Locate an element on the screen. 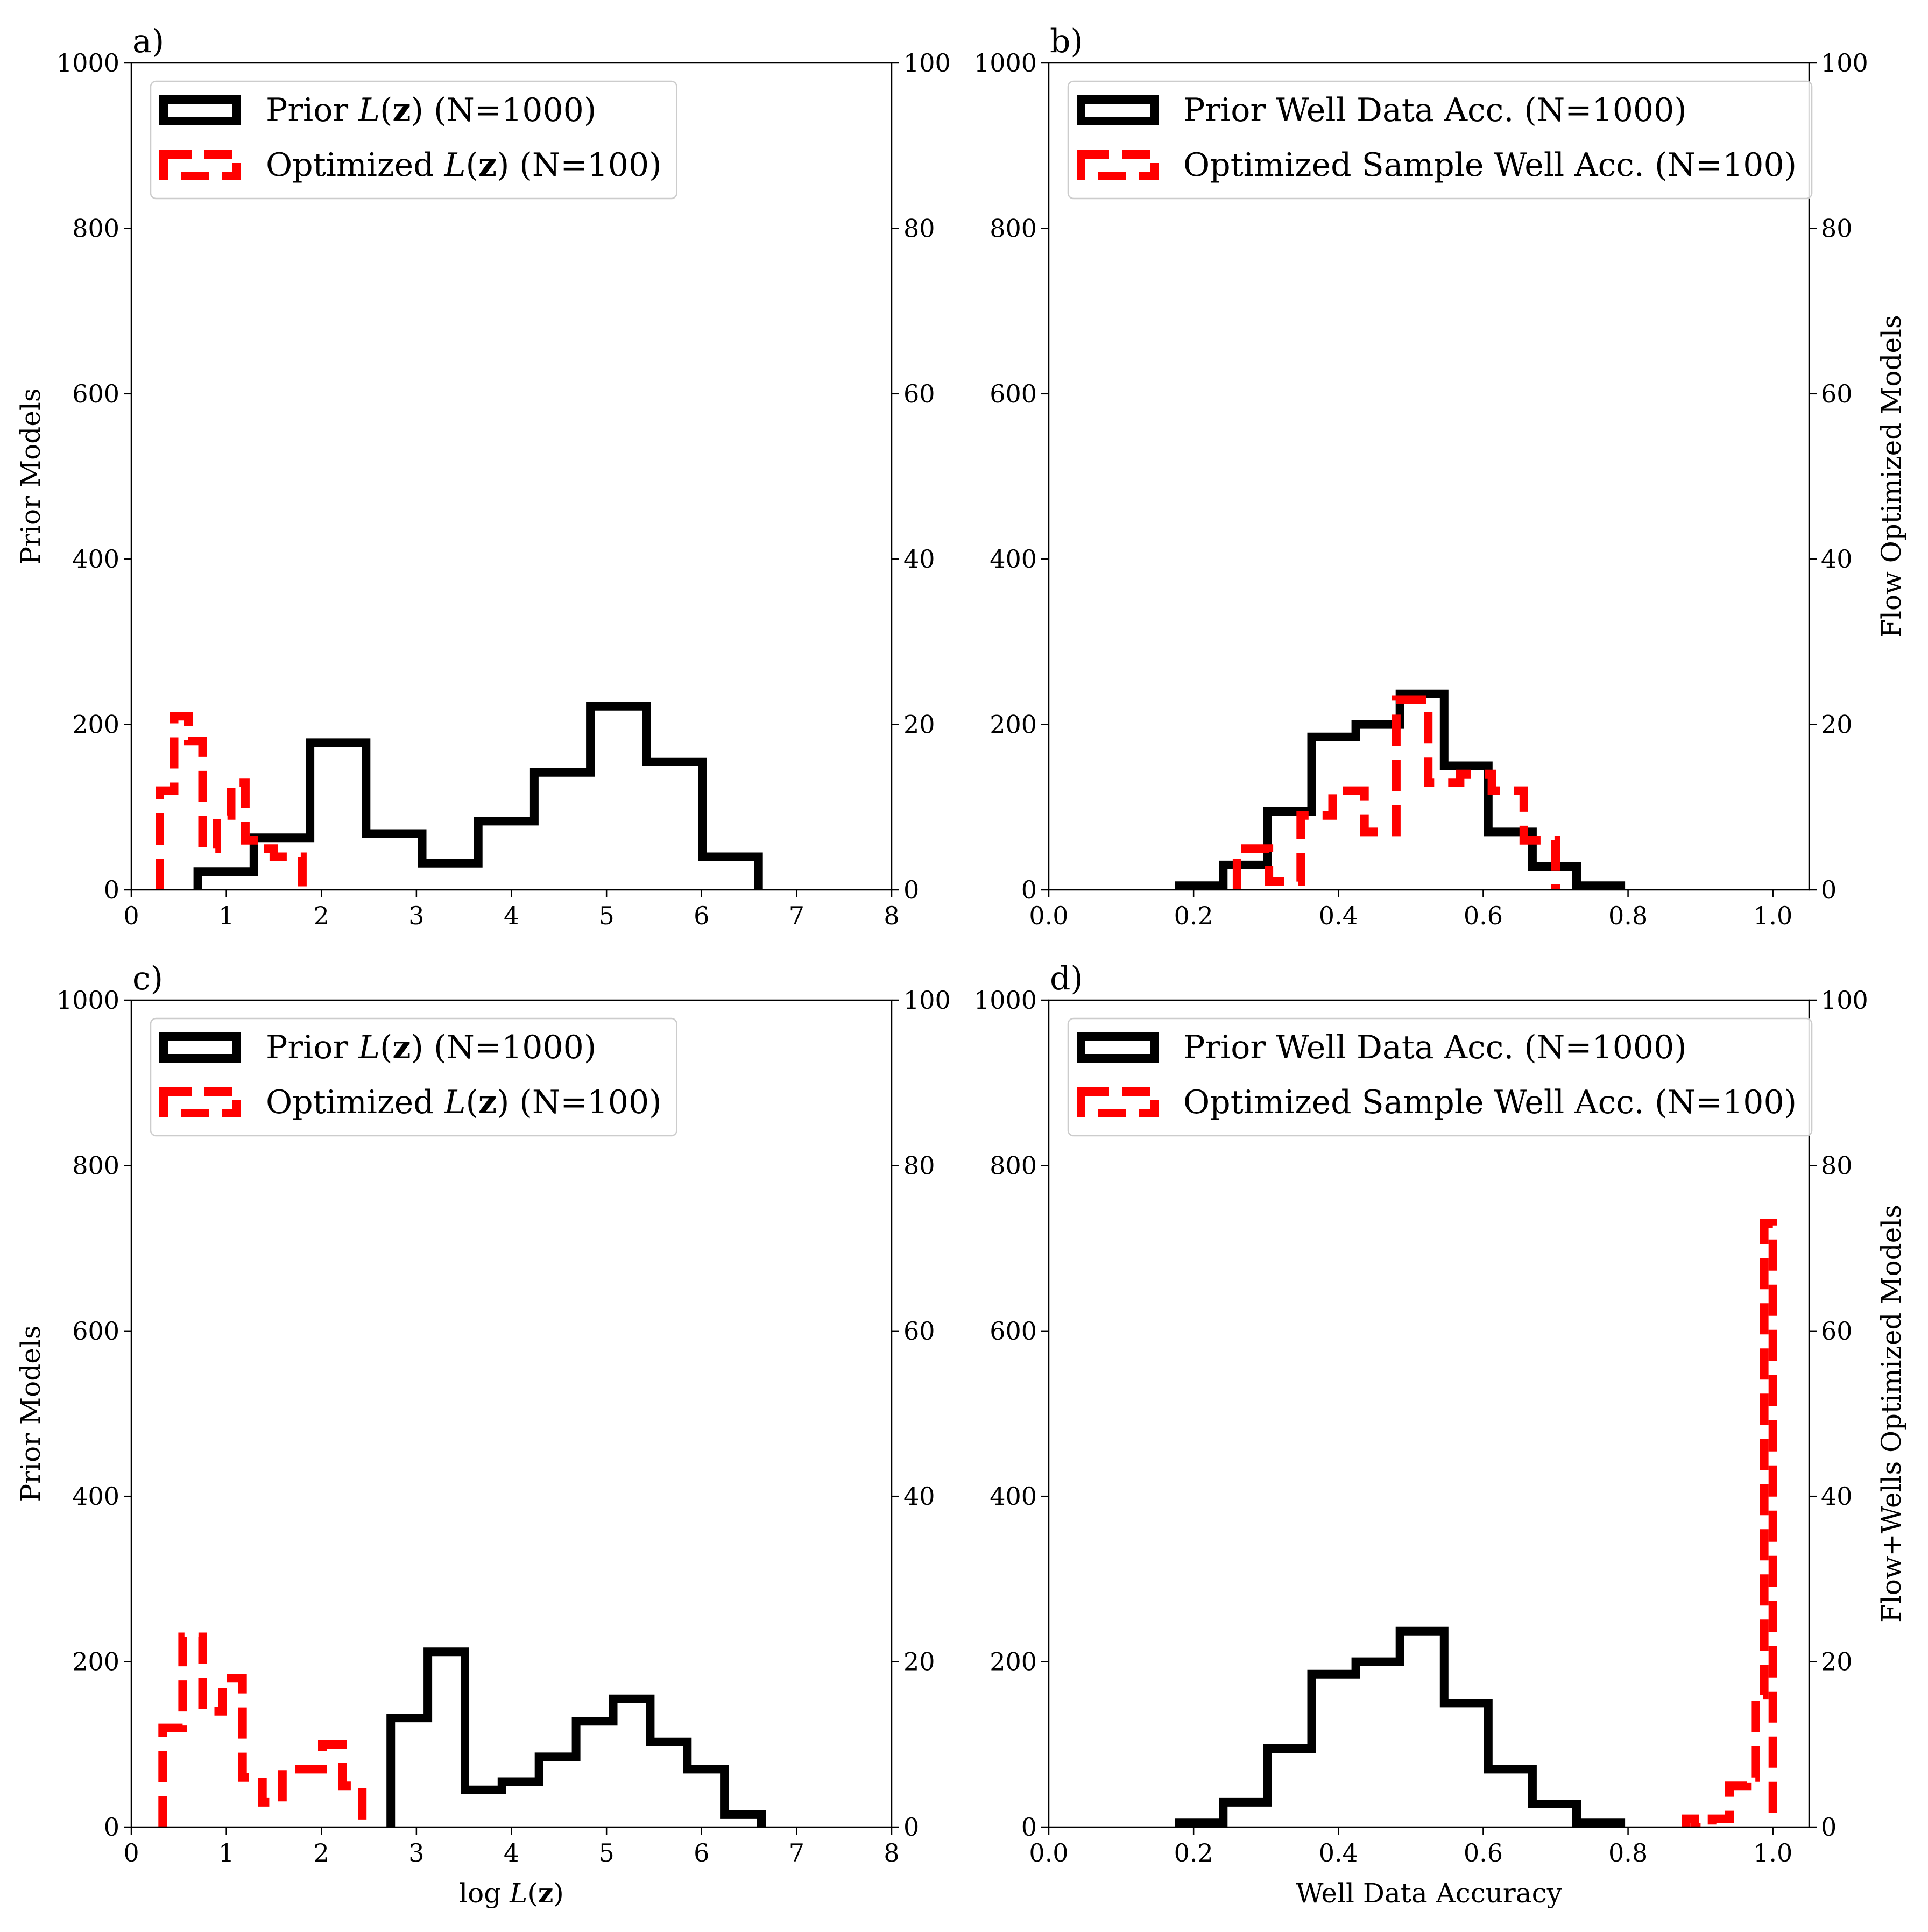 The width and height of the screenshot is (1928, 1932). y-right-axis-label: Flow Optimized Models is located at coordinates (1892, 476).